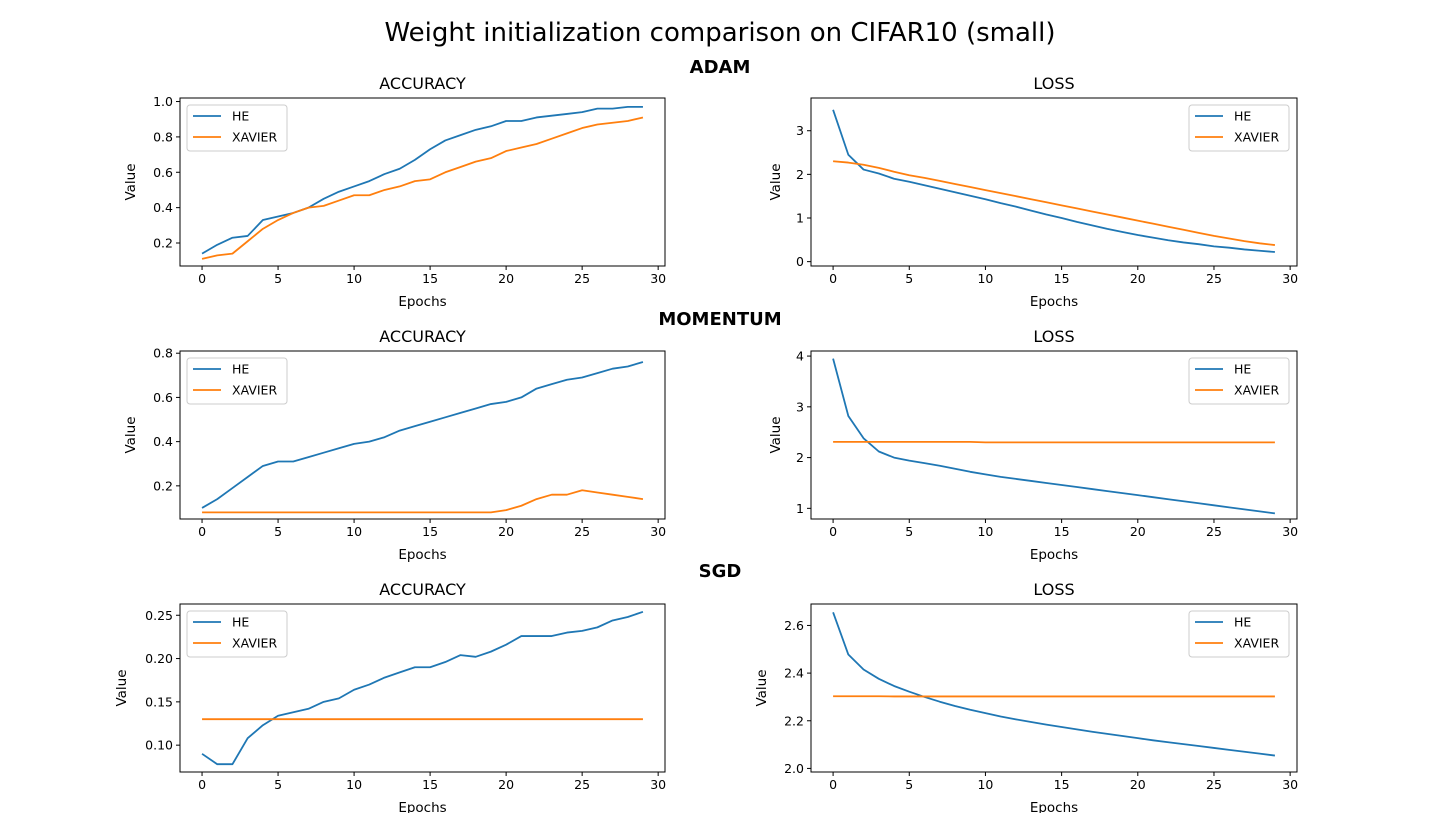 The height and width of the screenshot is (813, 1440). I want to click on y-tick-label: 2.4, so click(794, 673).